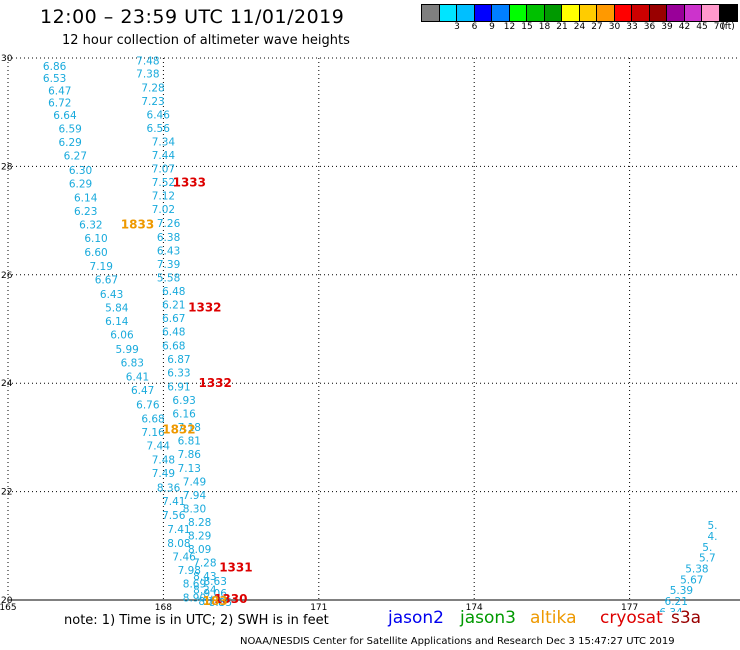  I want to click on swh-value: 8.74, so click(210, 602).